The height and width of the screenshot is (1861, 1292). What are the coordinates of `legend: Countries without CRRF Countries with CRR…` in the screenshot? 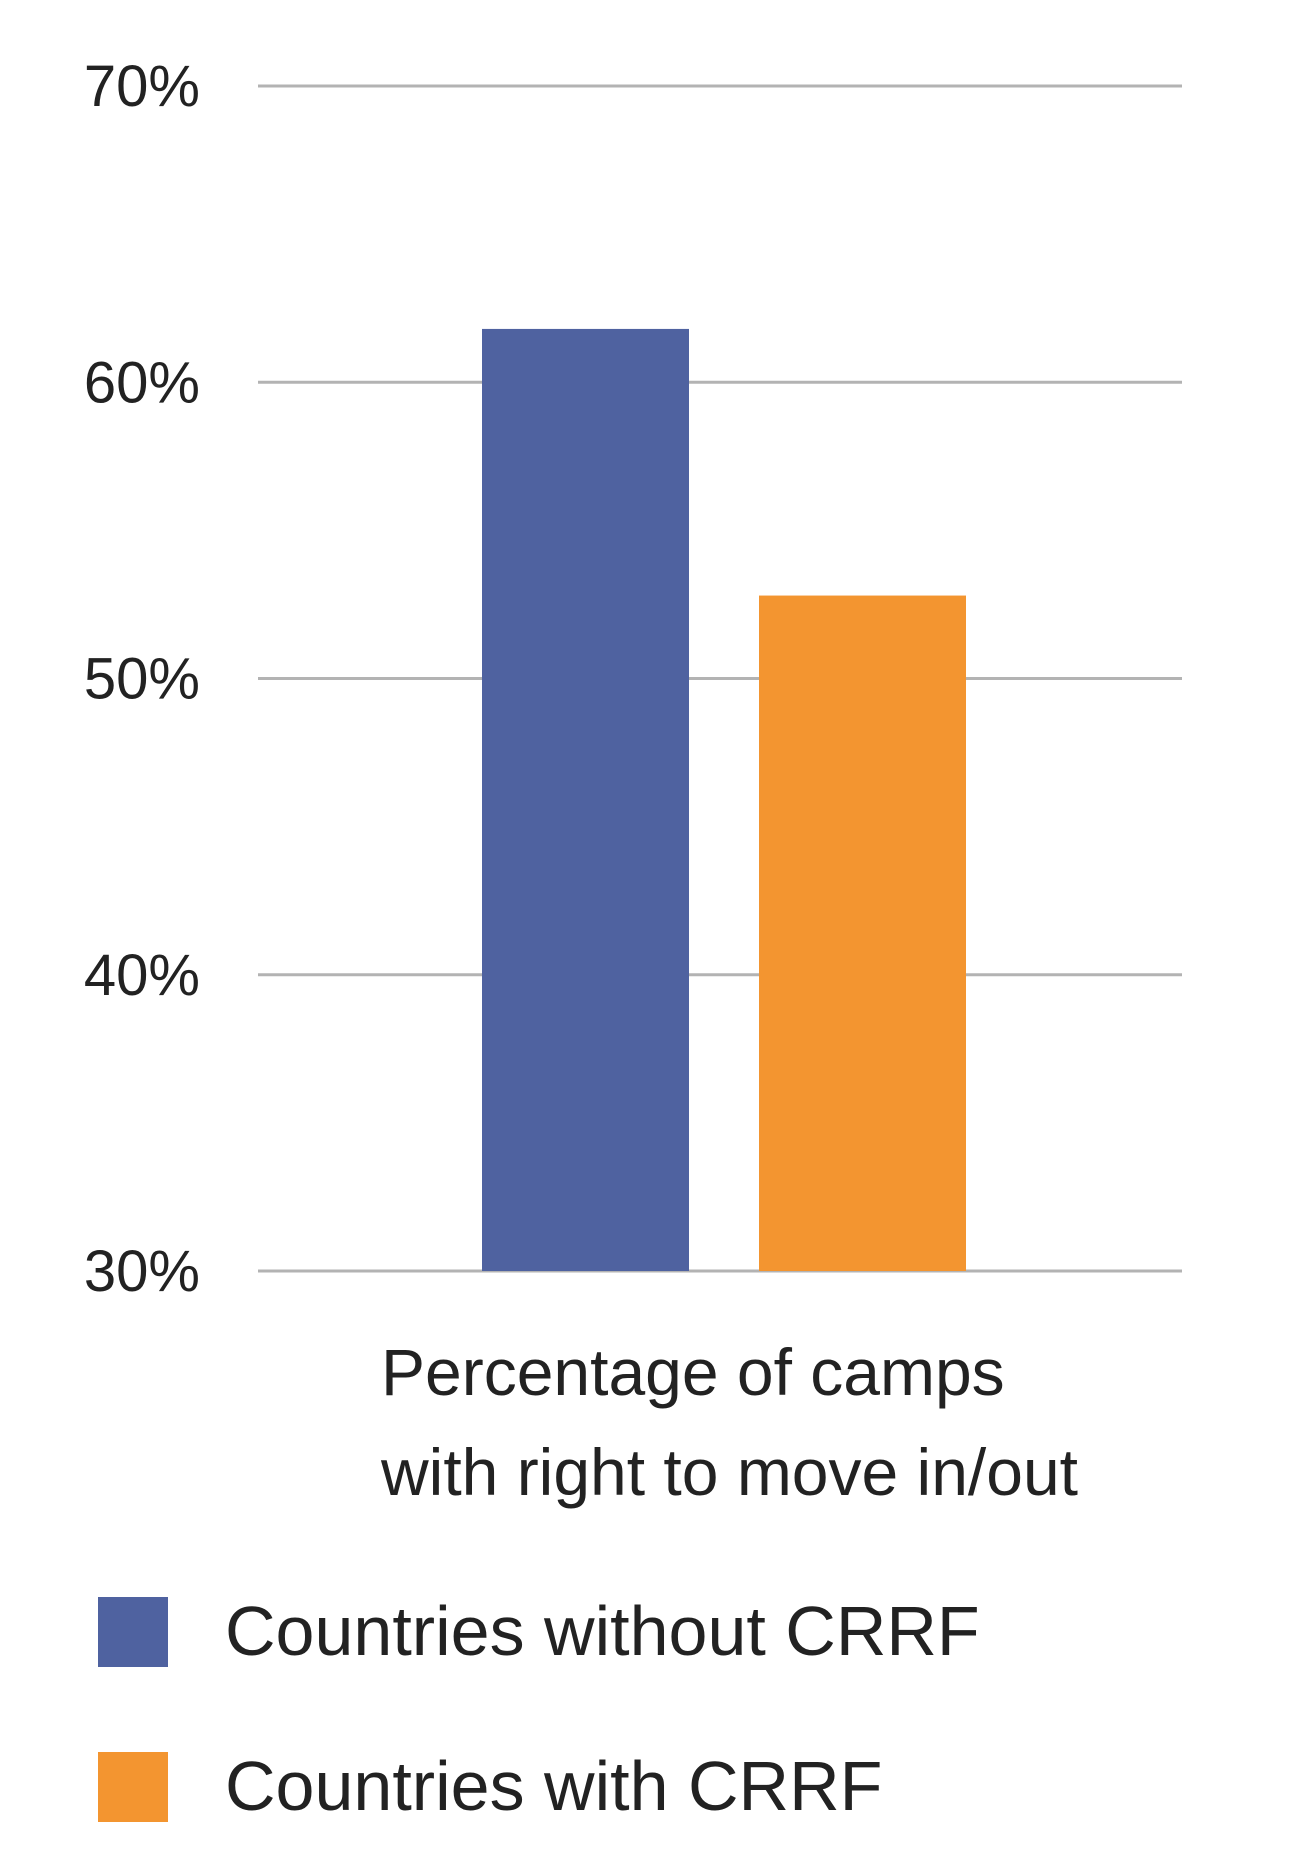 It's located at (539, 1708).